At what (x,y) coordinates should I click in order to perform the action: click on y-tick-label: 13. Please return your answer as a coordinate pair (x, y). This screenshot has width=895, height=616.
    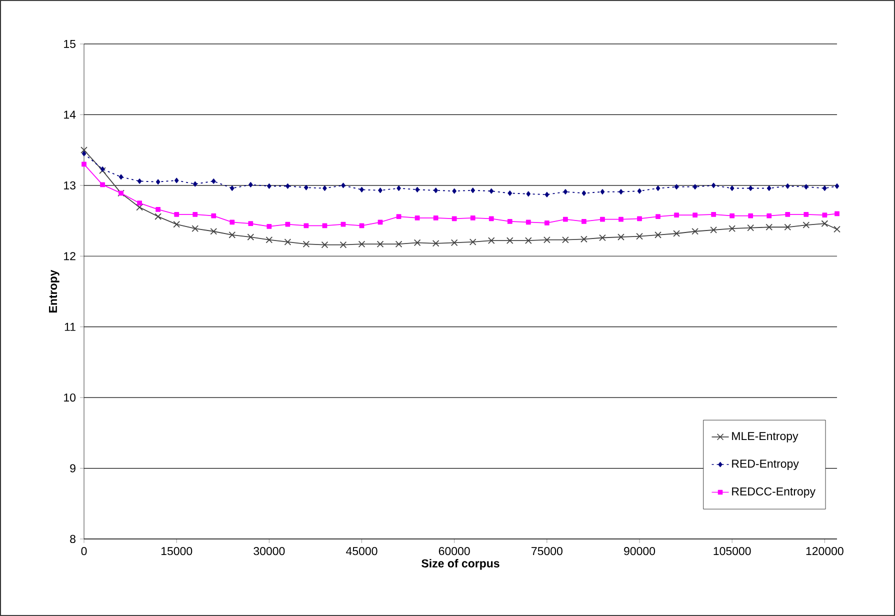
    Looking at the image, I should click on (70, 185).